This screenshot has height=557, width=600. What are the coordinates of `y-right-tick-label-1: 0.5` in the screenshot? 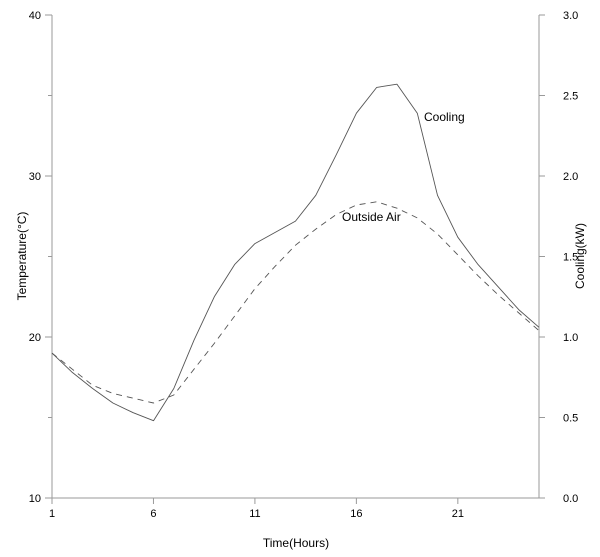 It's located at (570, 419).